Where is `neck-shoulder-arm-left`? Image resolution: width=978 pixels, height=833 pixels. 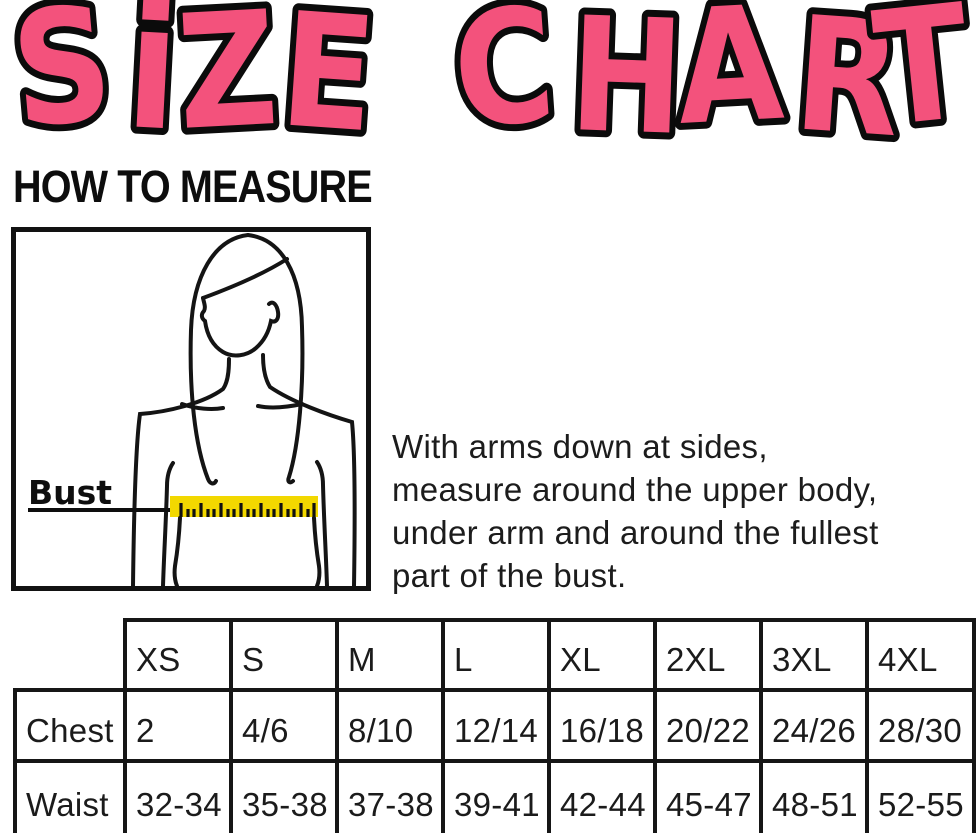 neck-shoulder-arm-left is located at coordinates (181, 471).